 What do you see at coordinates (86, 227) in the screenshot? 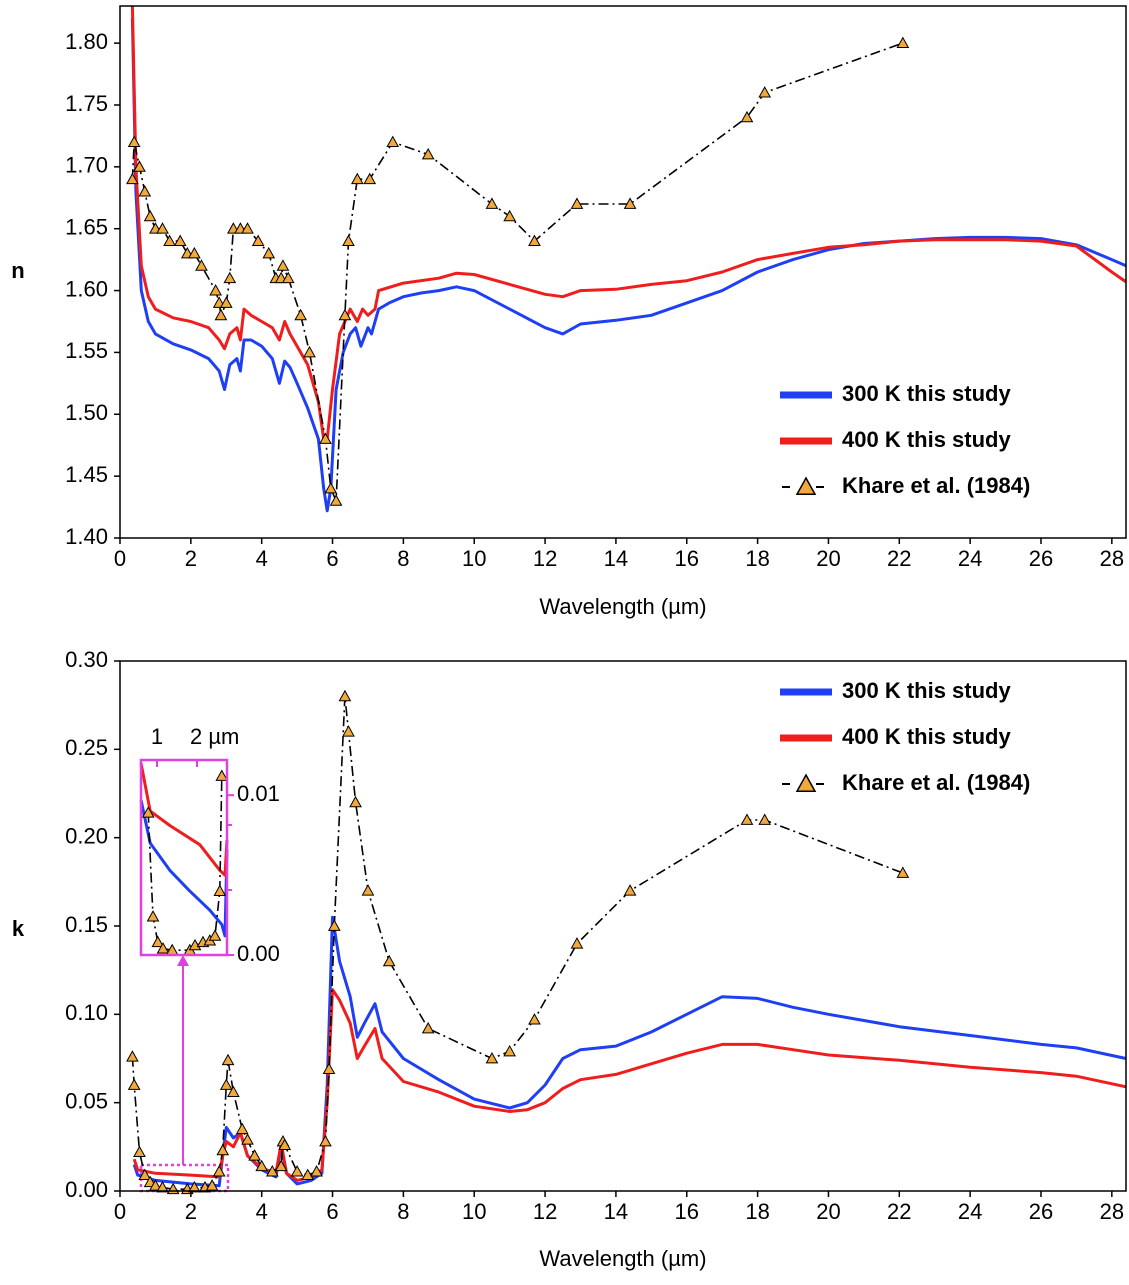
I see `y-tick-label: 1.65` at bounding box center [86, 227].